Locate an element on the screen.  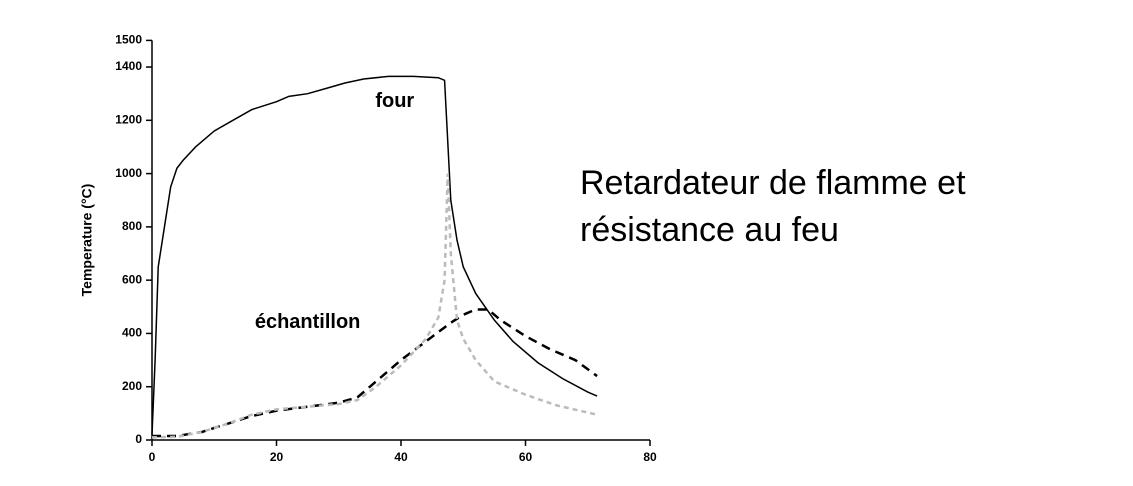
heading-line: Retardateur de flamme et is located at coordinates (773, 183).